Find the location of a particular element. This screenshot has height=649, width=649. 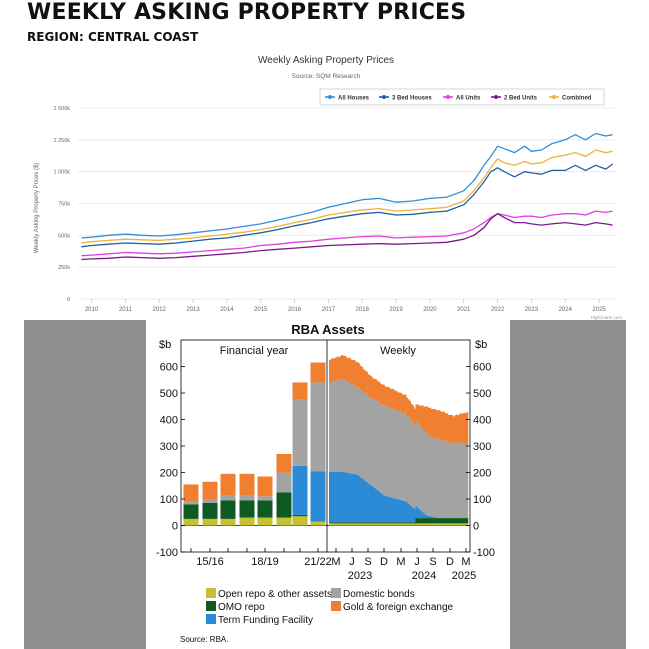

chart-credit: Highcharts.com is located at coordinates (607, 317).